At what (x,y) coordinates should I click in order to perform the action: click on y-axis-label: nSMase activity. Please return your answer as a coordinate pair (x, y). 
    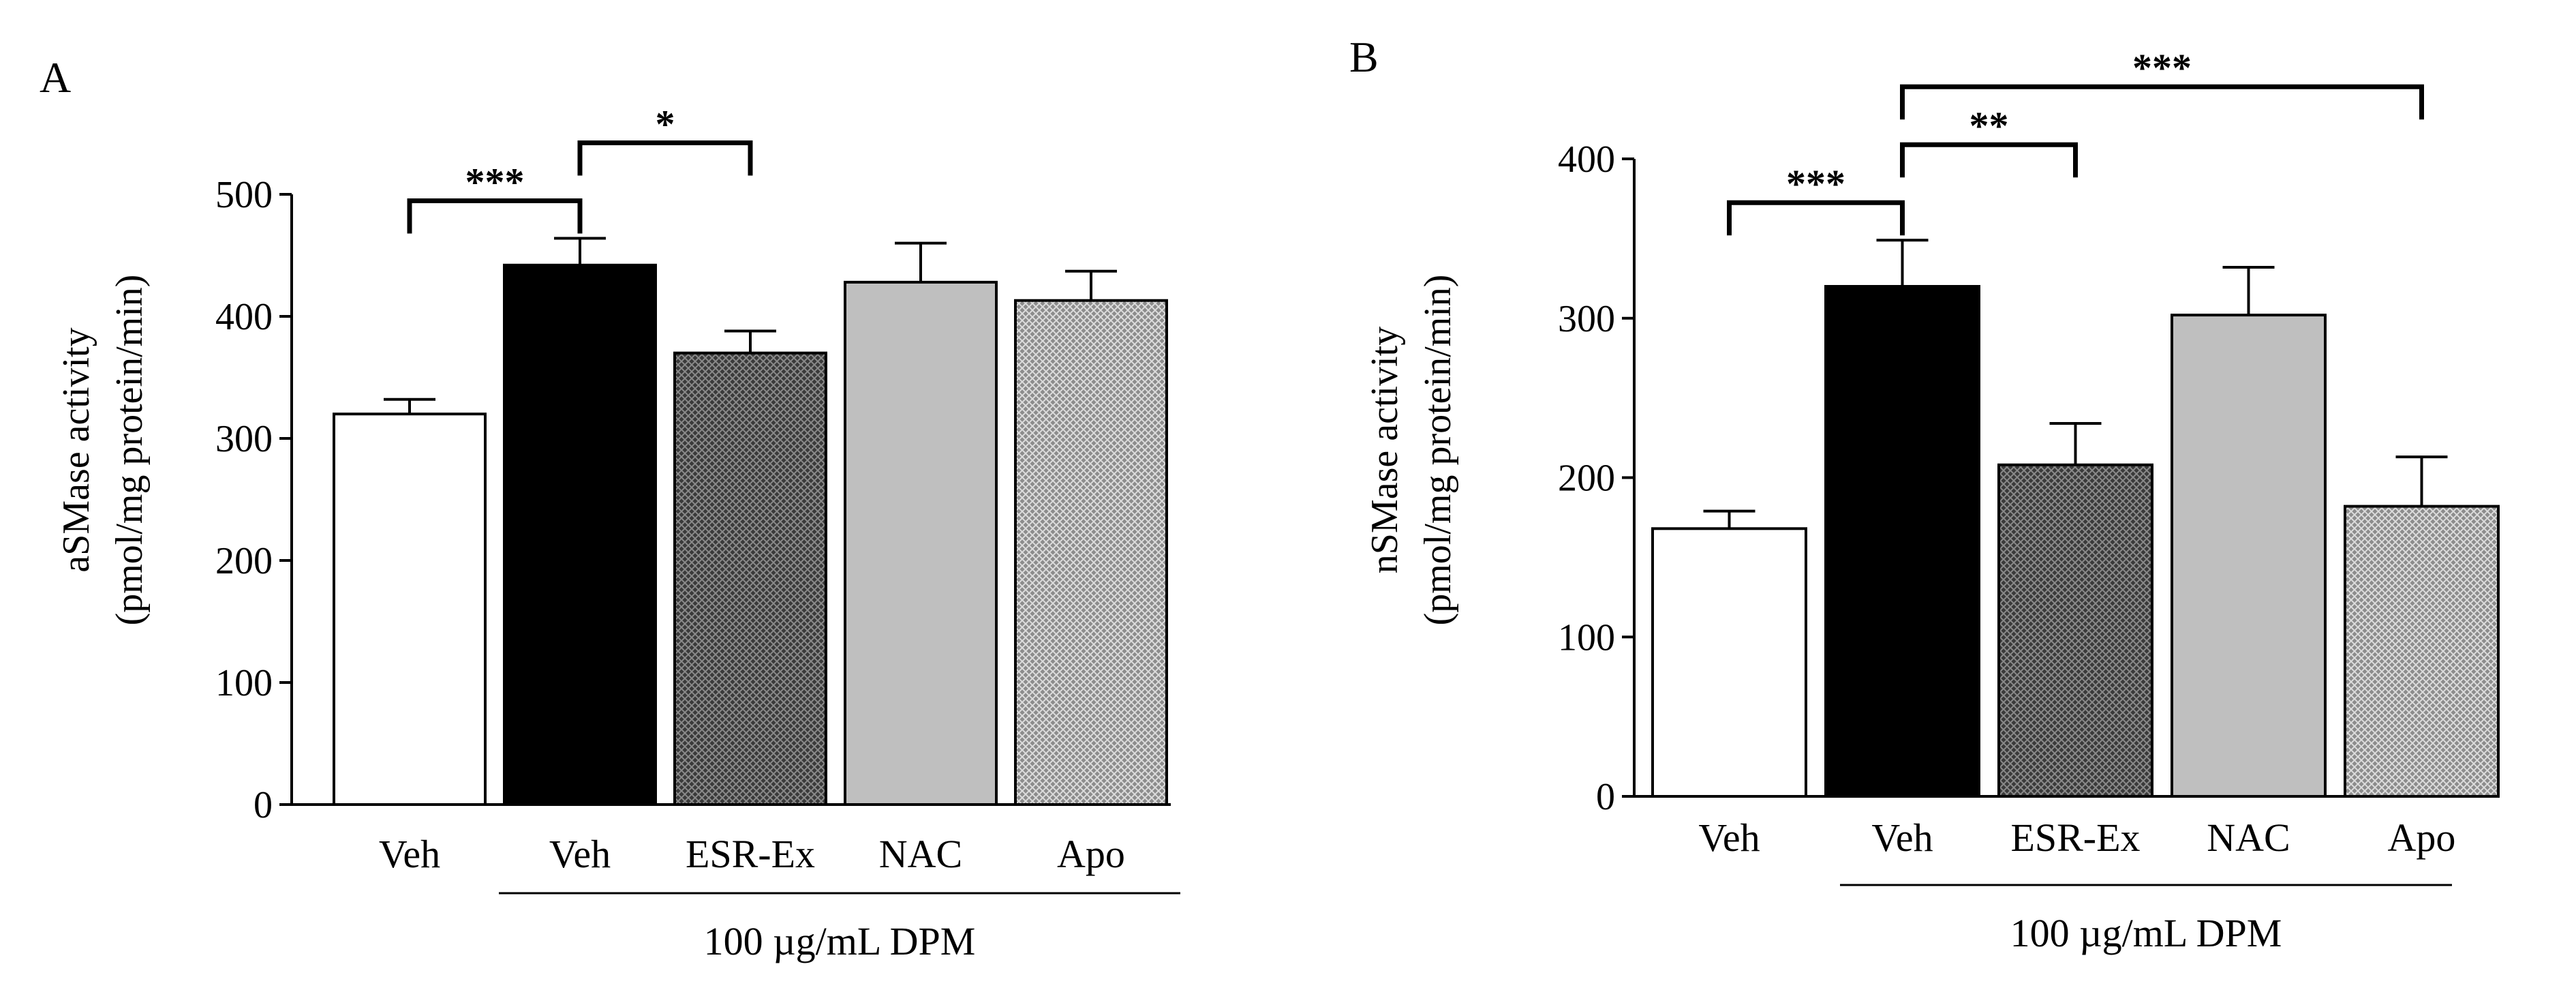
    Looking at the image, I should click on (1385, 450).